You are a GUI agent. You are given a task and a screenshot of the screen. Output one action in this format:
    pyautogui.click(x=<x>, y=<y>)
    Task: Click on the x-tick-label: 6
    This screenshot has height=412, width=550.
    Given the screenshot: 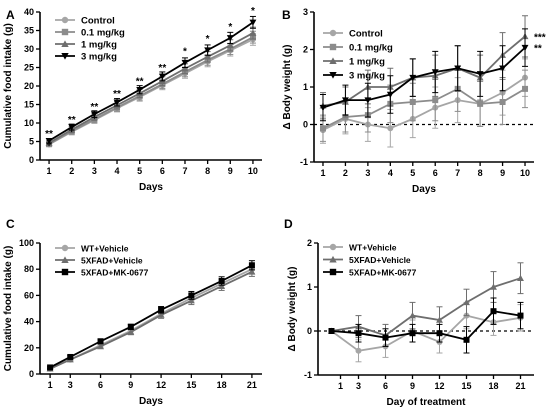 What is the action you would take?
    pyautogui.click(x=100, y=385)
    